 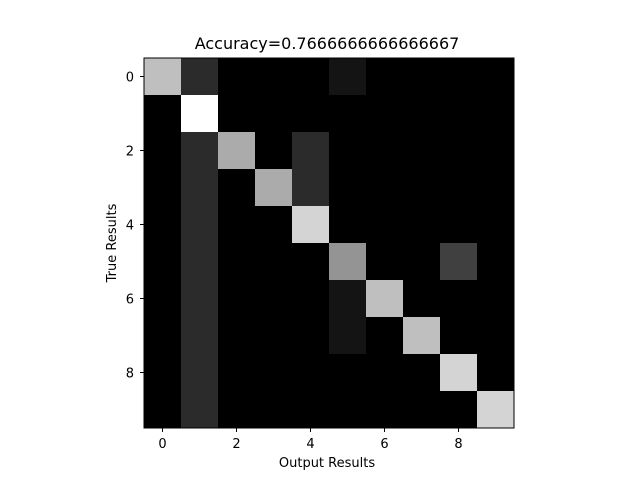 What do you see at coordinates (310, 444) in the screenshot?
I see `x-tick-label-4: 4` at bounding box center [310, 444].